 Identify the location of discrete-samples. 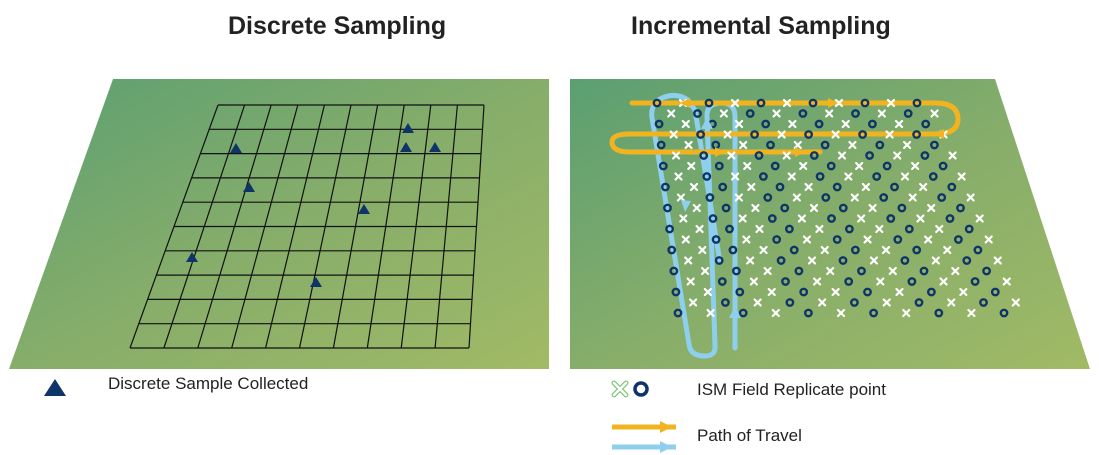
(313, 205).